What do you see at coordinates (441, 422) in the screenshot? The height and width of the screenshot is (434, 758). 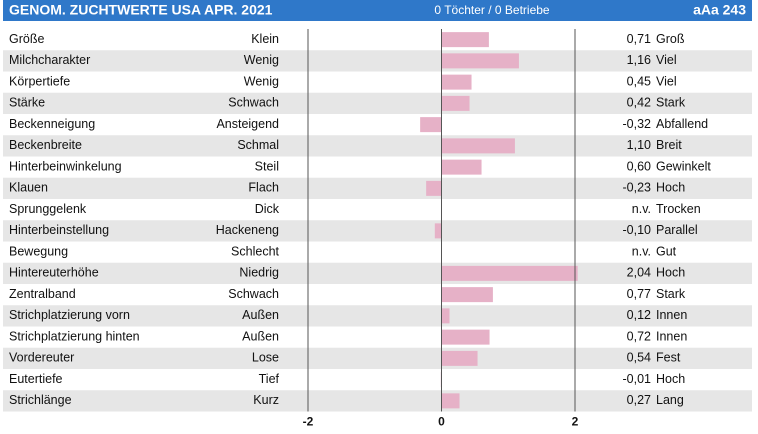 I see `x-tick-label: 0` at bounding box center [441, 422].